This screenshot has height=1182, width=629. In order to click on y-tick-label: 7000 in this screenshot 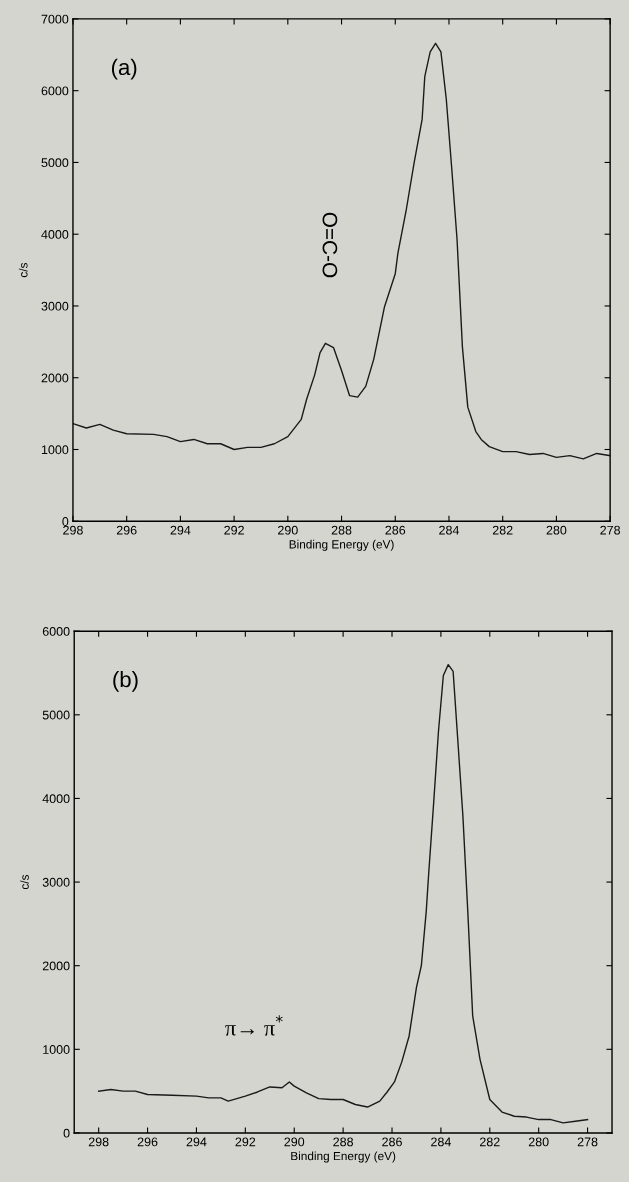, I will do `click(55, 19)`.